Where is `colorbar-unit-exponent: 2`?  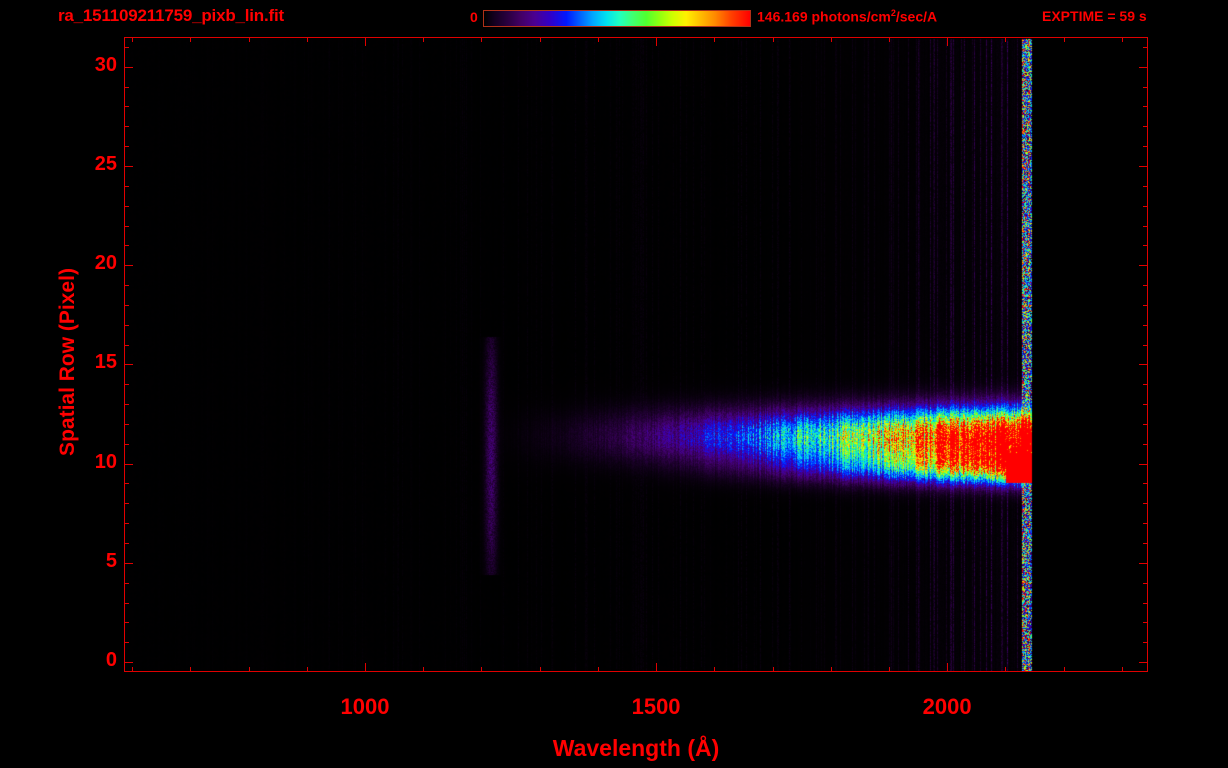 colorbar-unit-exponent: 2 is located at coordinates (893, 13).